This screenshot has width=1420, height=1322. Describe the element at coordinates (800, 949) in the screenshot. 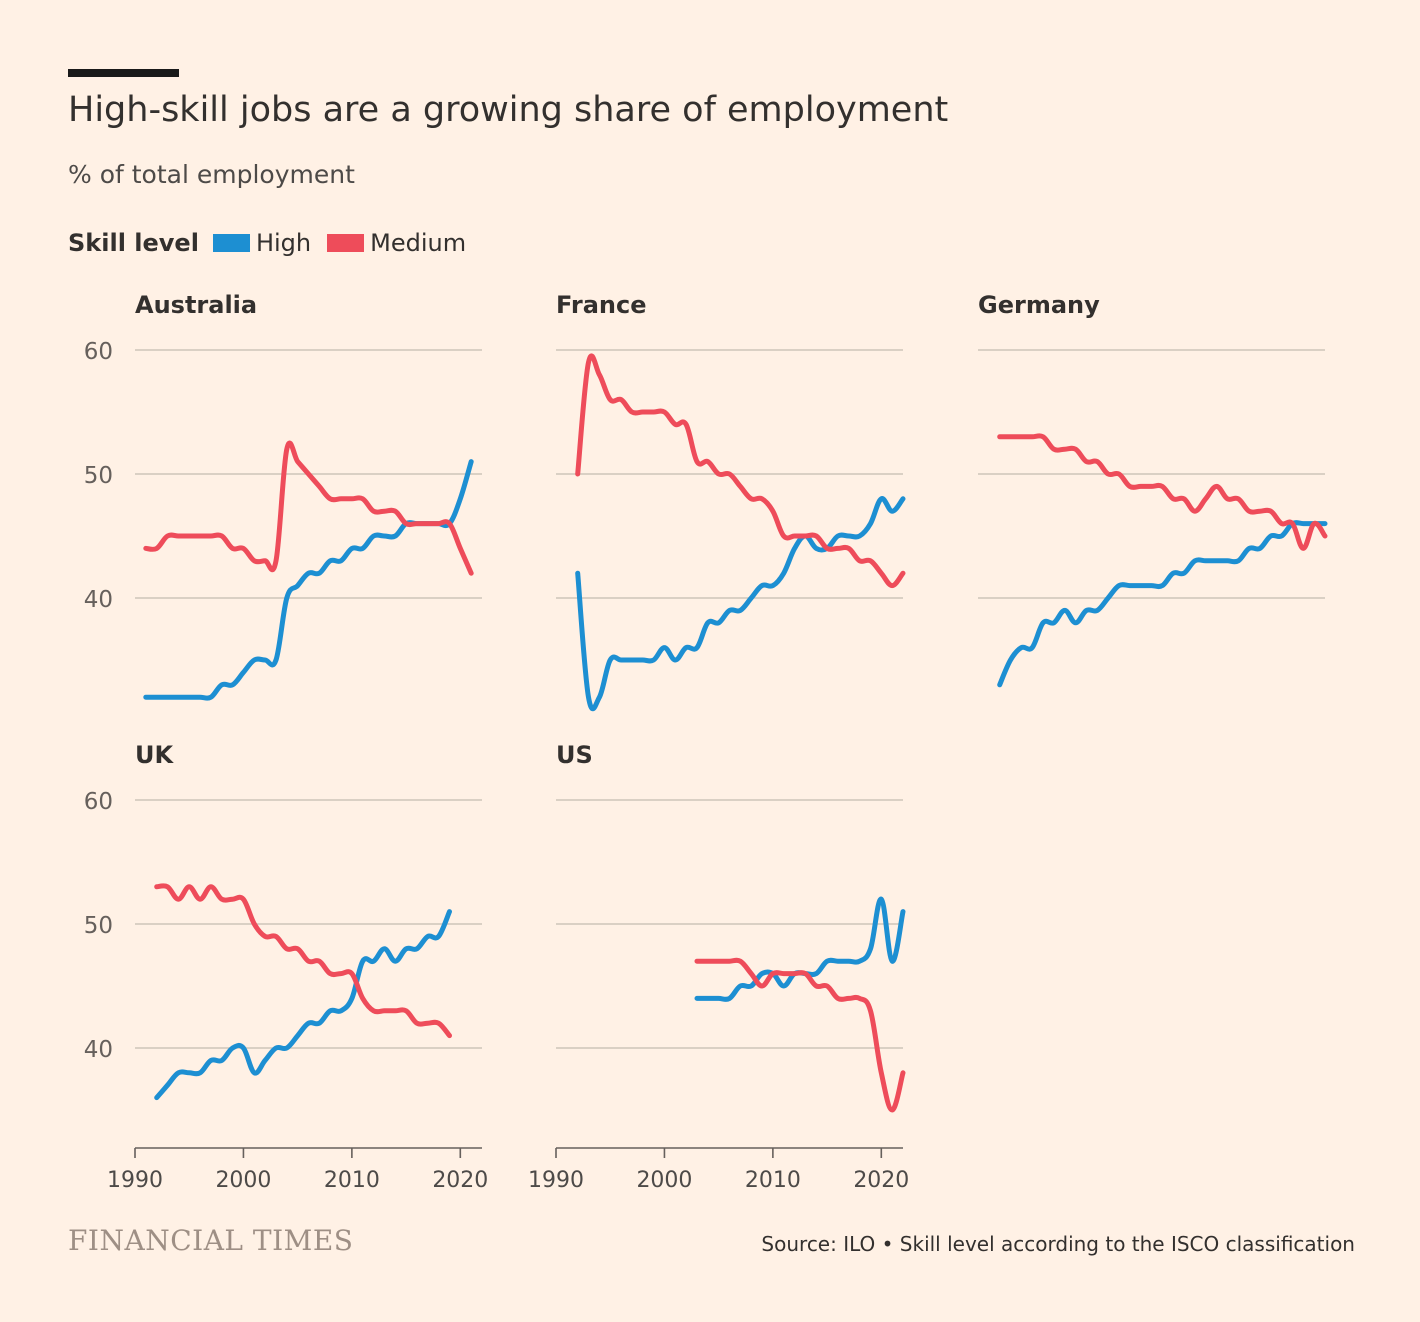

I see `series-line-us-high` at that location.